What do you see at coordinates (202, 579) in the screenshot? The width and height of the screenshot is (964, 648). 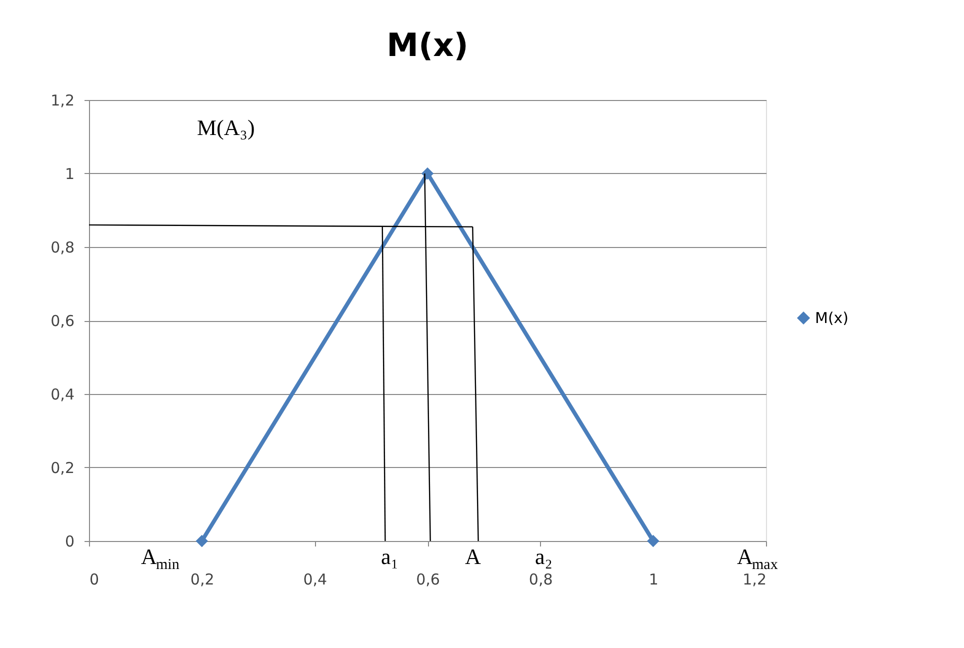 I see `x-tick-label: 0,2` at bounding box center [202, 579].